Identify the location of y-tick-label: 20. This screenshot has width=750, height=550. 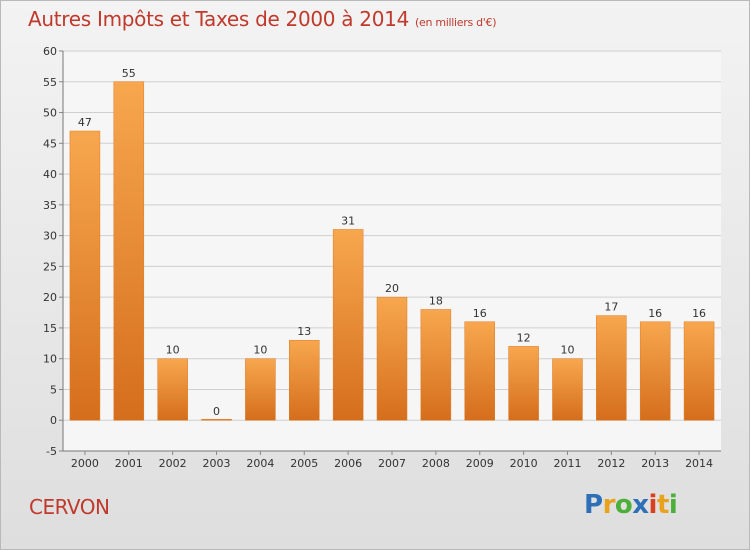
(50, 297).